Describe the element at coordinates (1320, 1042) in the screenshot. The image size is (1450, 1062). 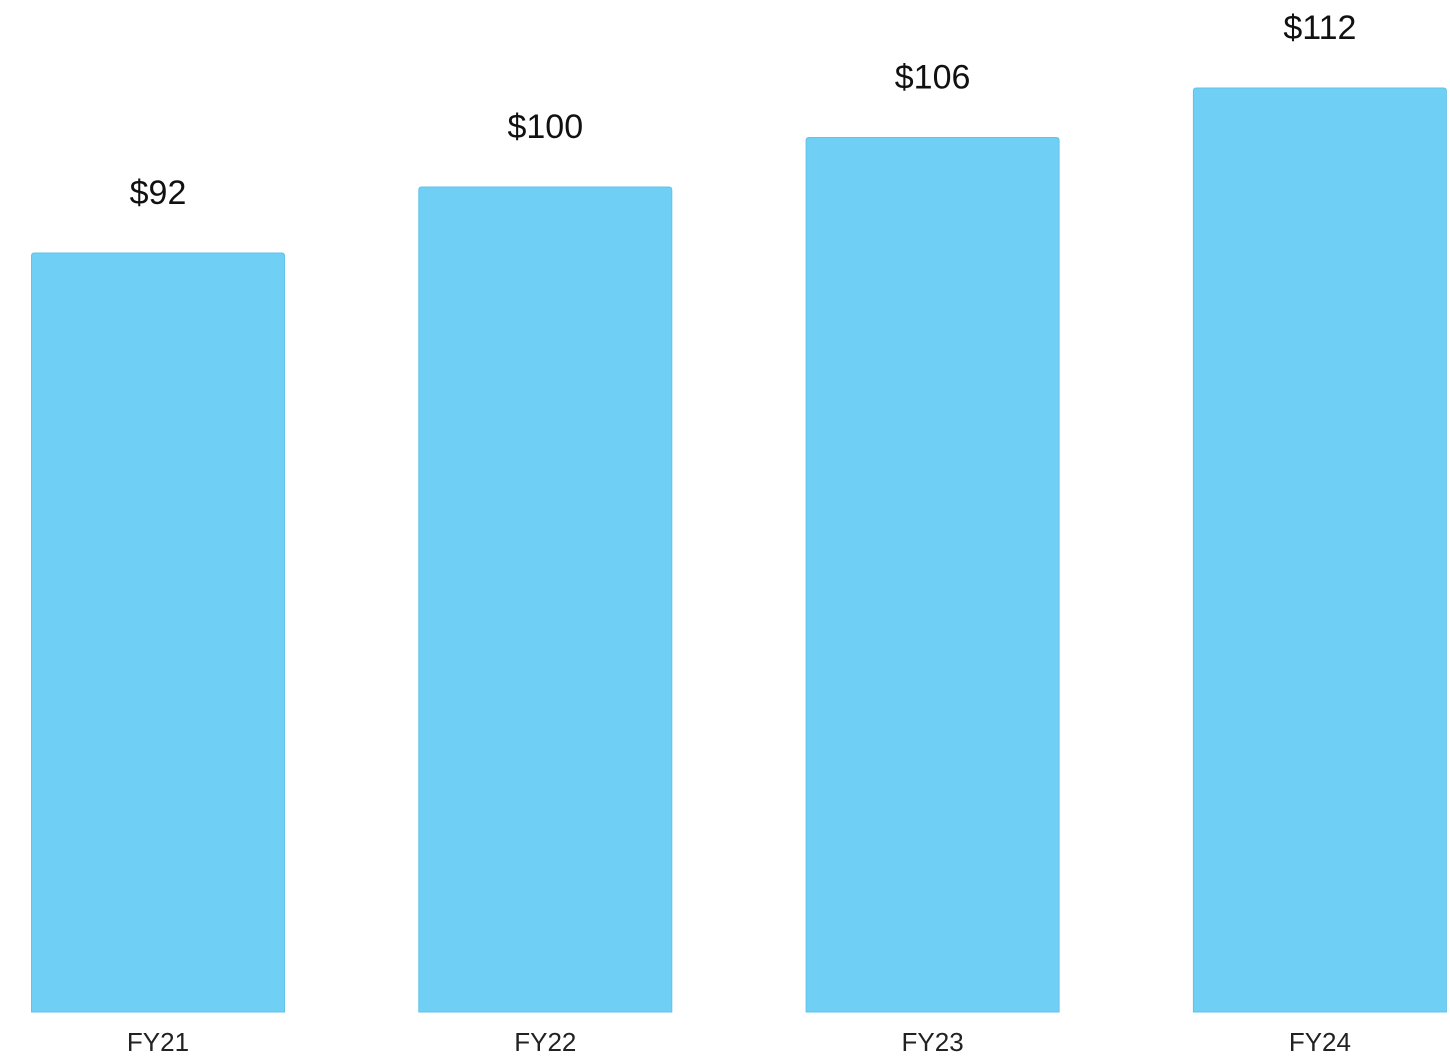
I see `x-tick-label: FY24` at that location.